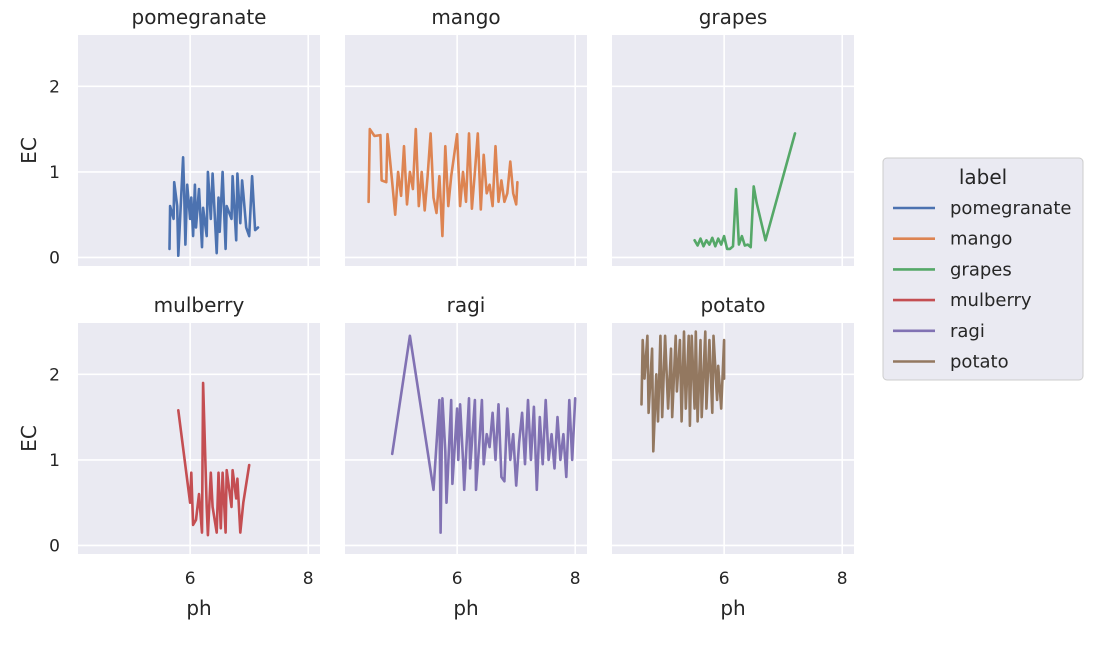 The width and height of the screenshot is (1106, 650). Describe the element at coordinates (745, 191) in the screenshot. I see `series-line-grapes` at that location.